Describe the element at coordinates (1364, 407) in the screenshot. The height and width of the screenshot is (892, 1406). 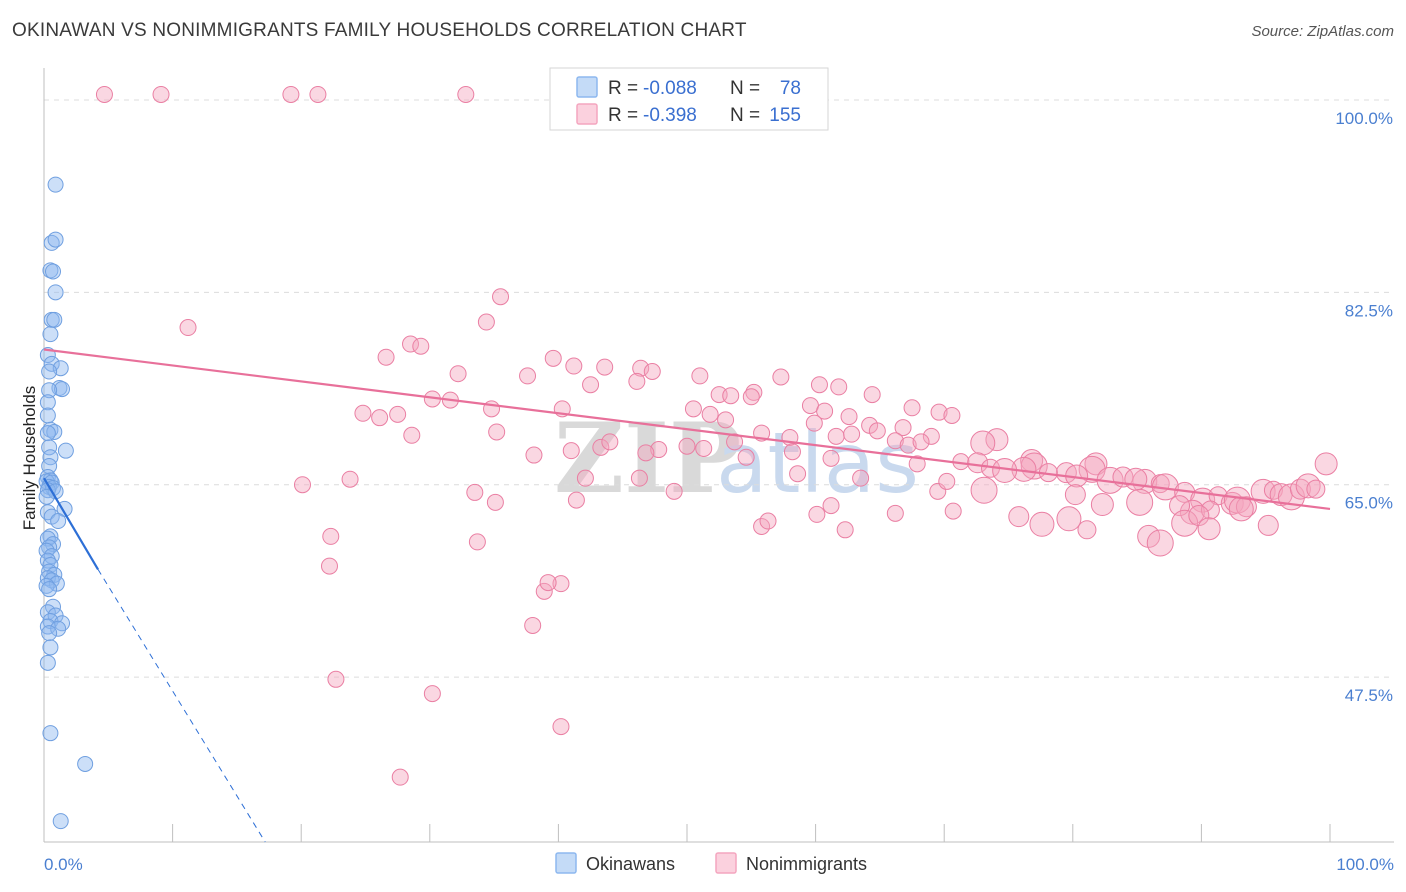
I see `y-tick-labels: 100.0% 82.5% 65.0% 47.5%` at that location.